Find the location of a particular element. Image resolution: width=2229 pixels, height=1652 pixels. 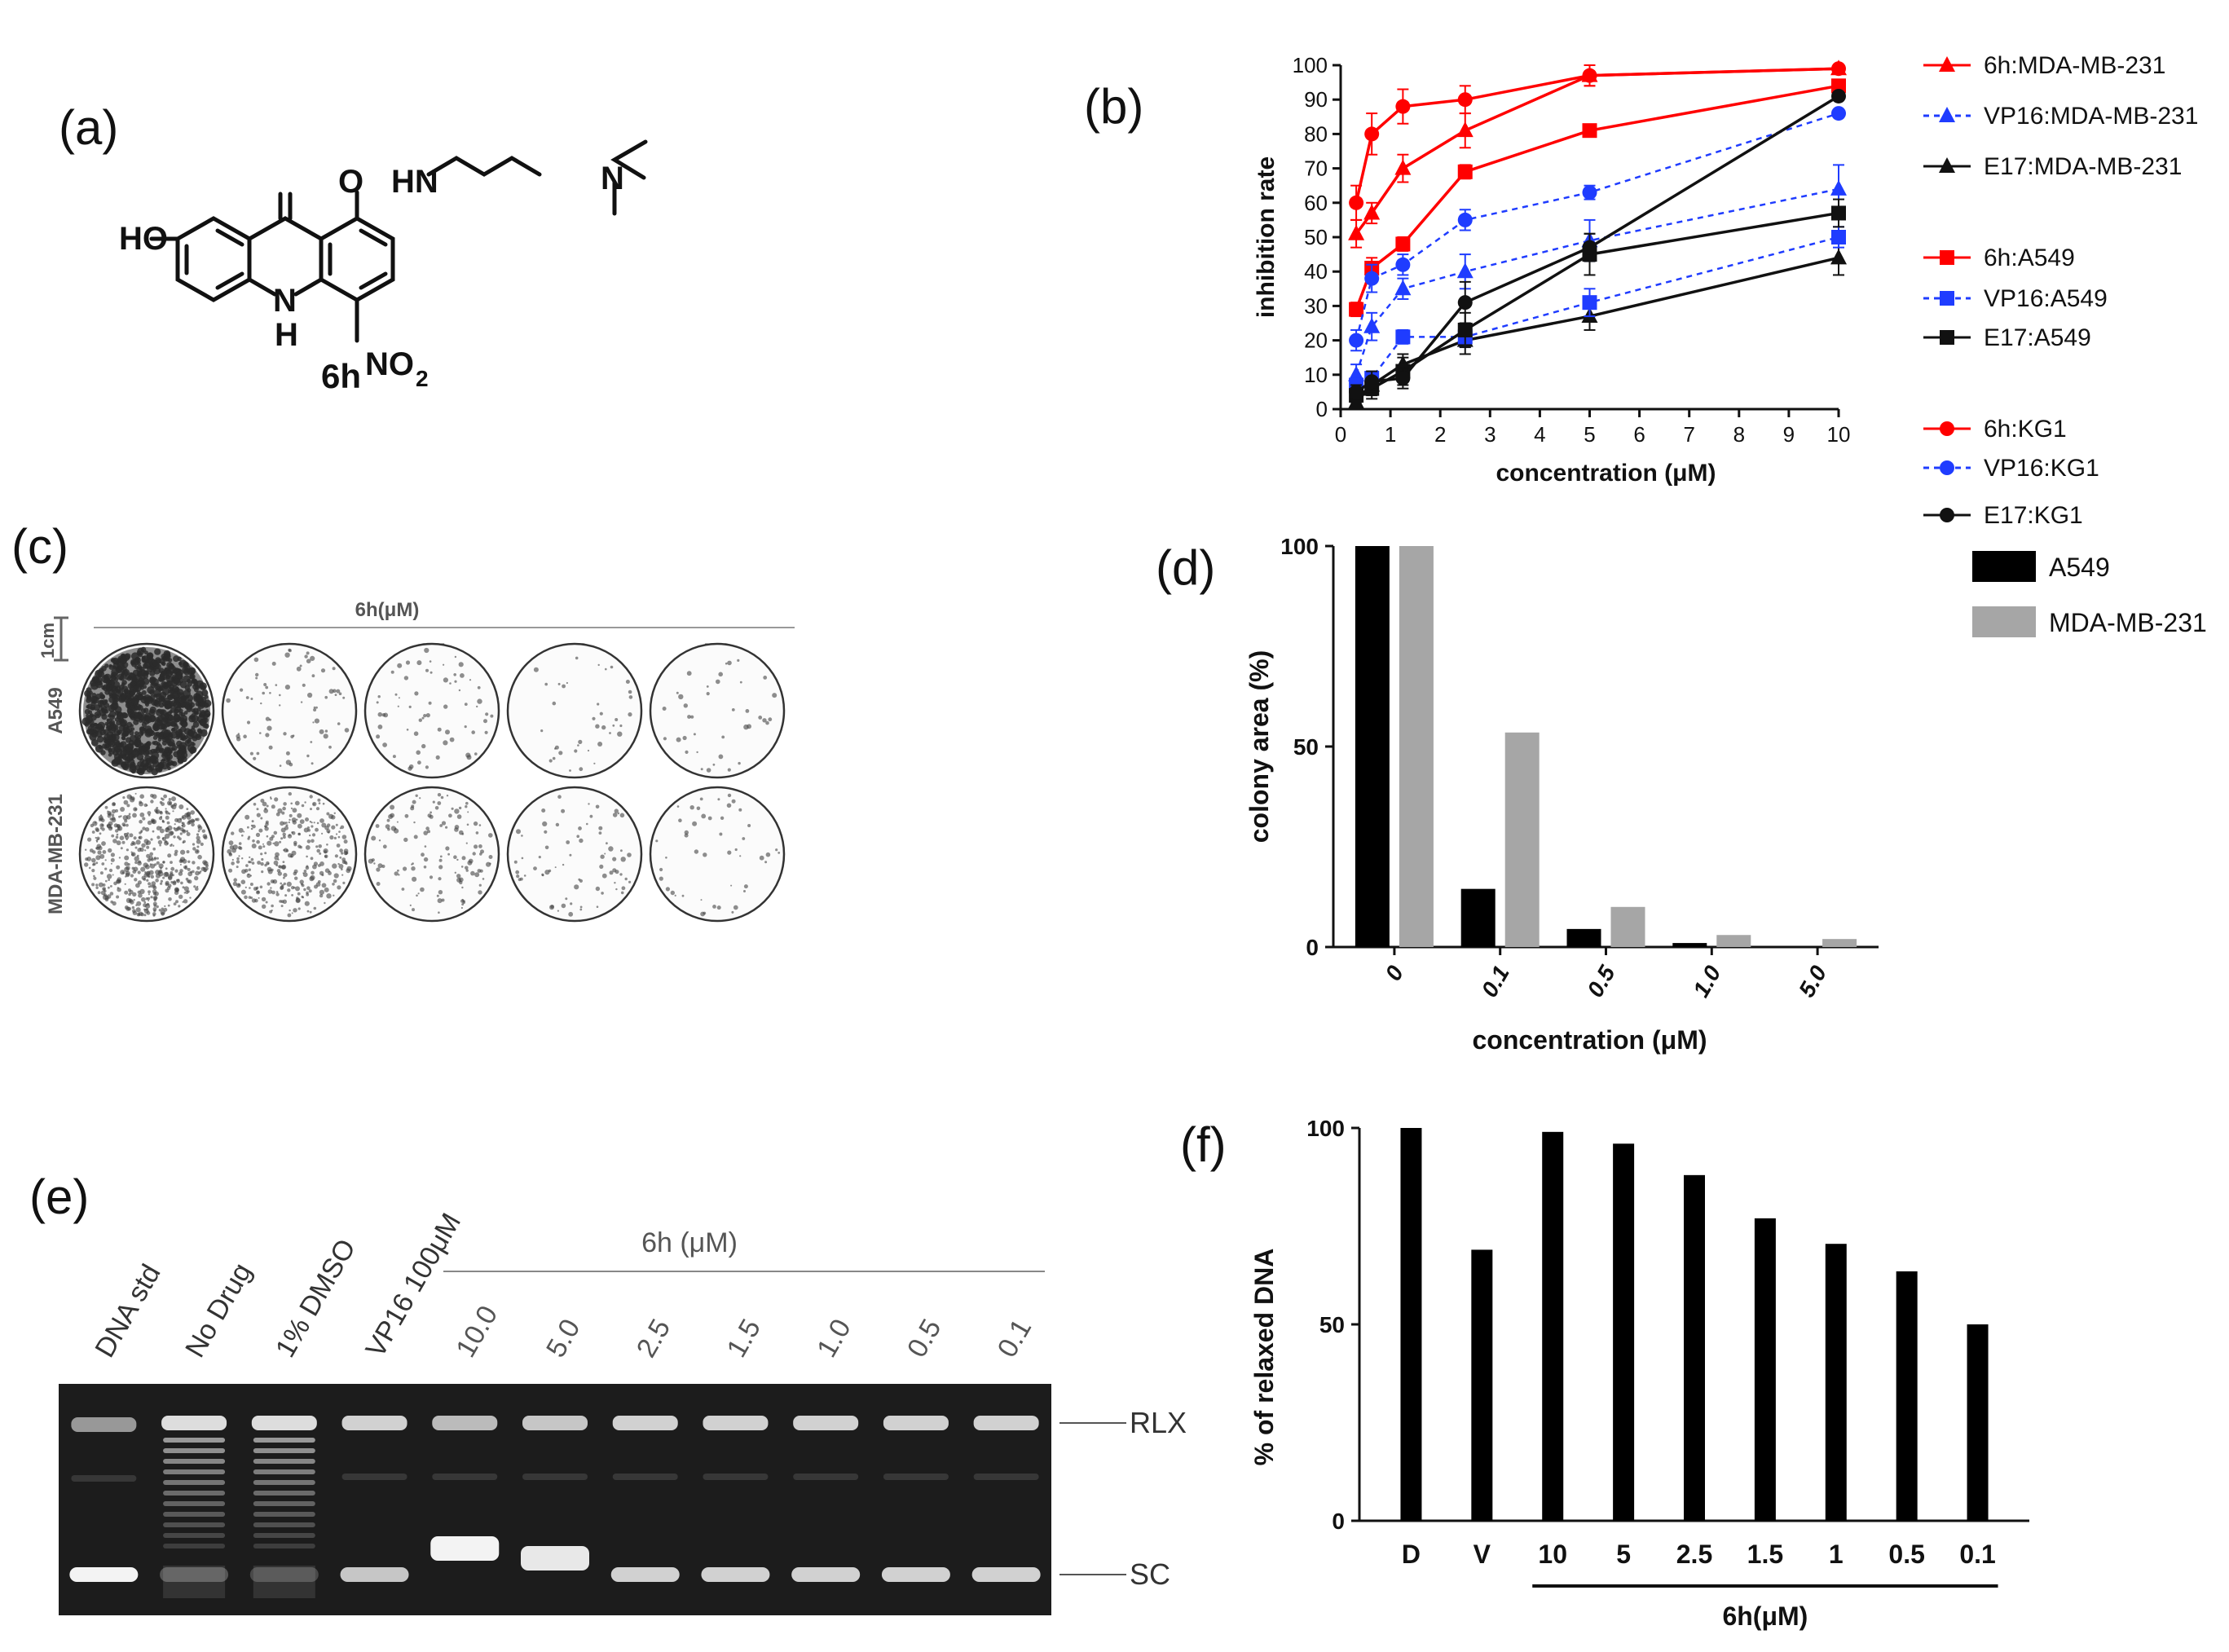

d-x-tick-label: 0 is located at coordinates (1394, 973).